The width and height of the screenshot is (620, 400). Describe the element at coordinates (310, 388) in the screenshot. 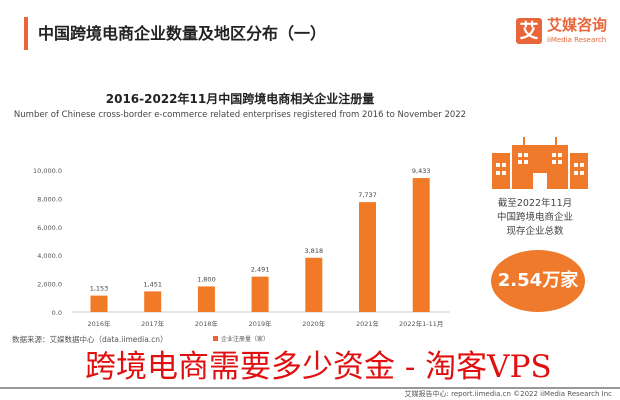

I see `footer-divider` at that location.